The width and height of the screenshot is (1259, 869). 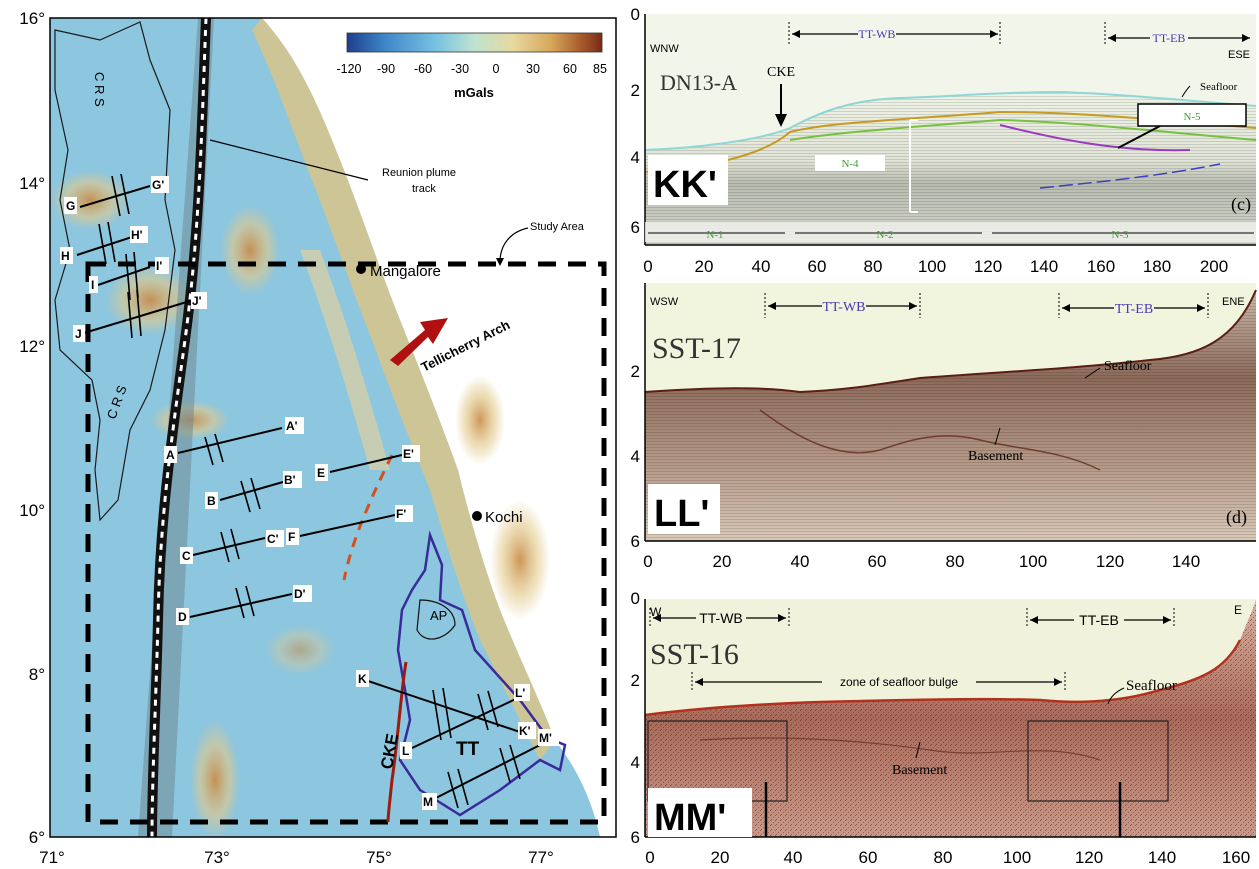 What do you see at coordinates (124, 276) in the screenshot?
I see `profile-i` at bounding box center [124, 276].